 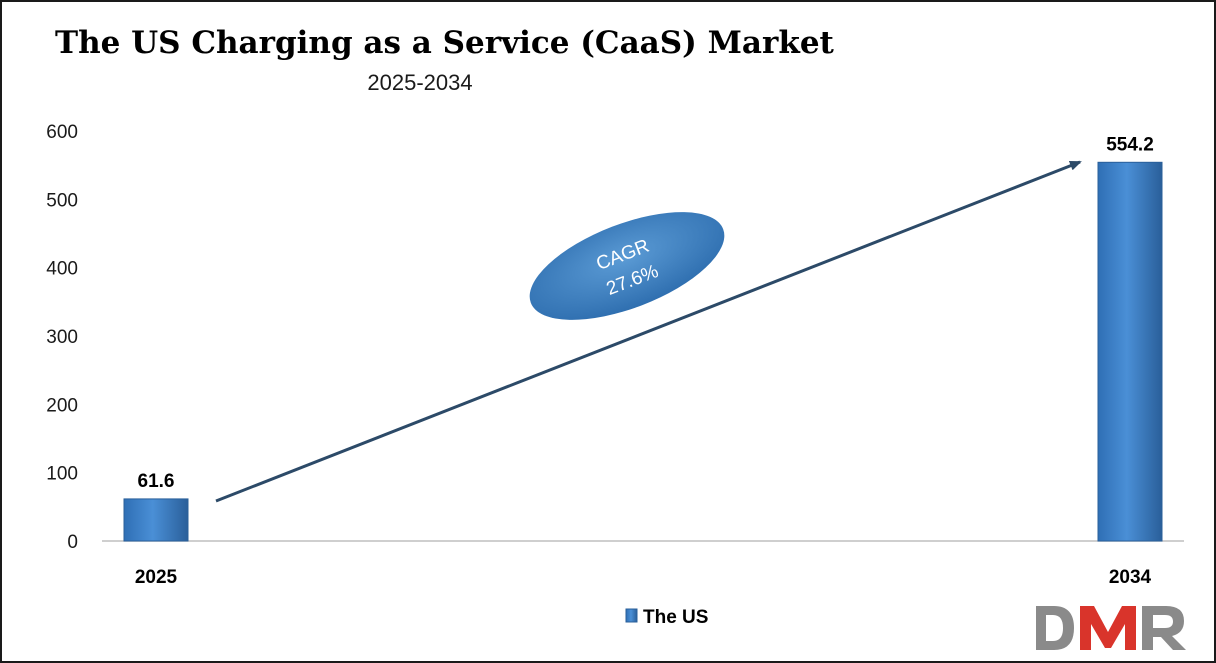 I want to click on data-label: 61.6, so click(x=156, y=481).